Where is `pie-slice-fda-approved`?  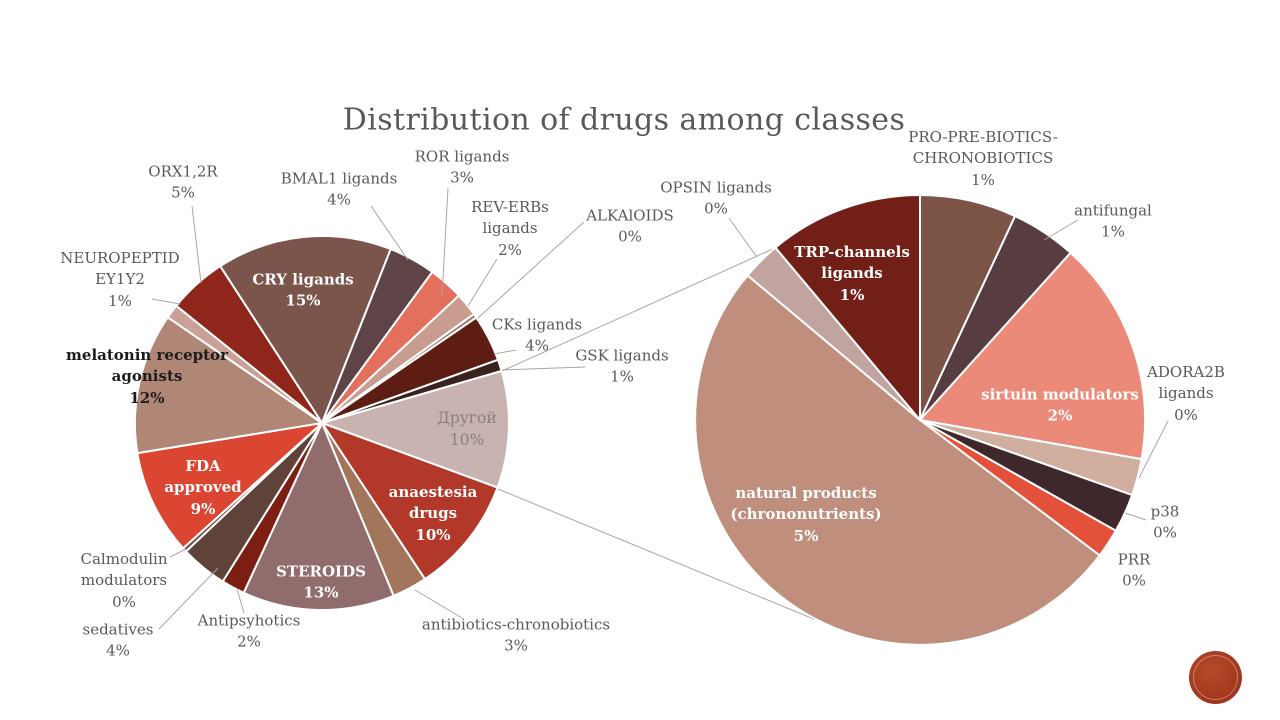
pie-slice-fda-approved is located at coordinates (229, 486).